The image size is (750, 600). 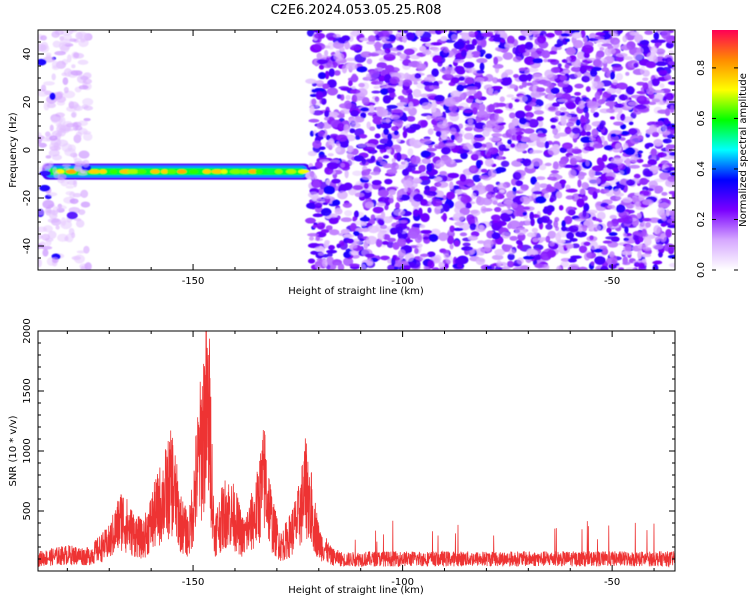 I want to click on spectrogram-y-label: Frequency (Hz), so click(x=13, y=150).